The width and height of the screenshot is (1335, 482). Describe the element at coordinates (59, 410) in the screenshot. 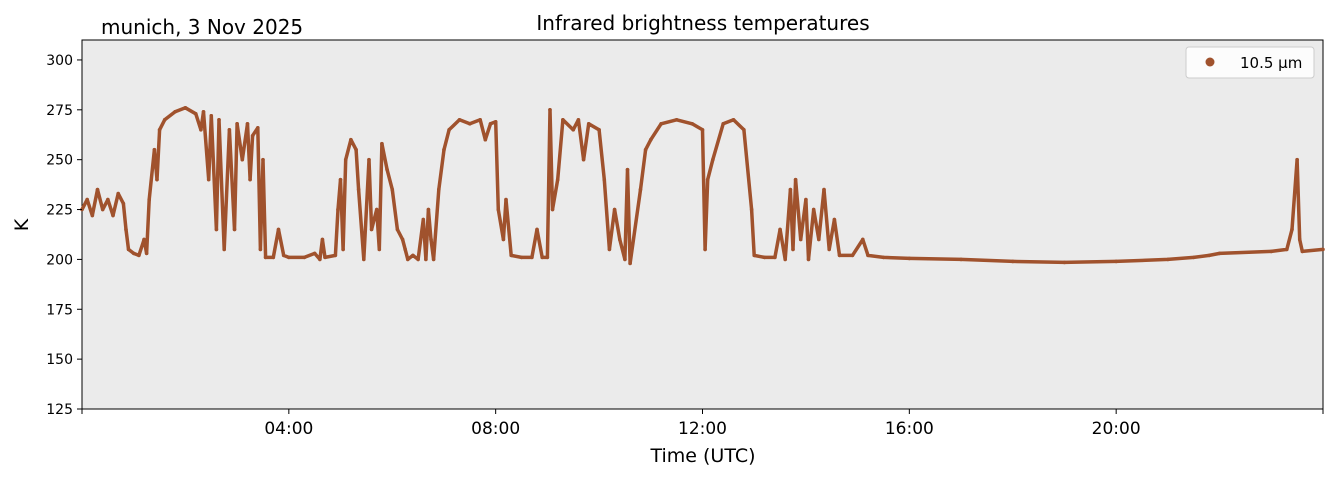

I see `y-tick-label: 125` at that location.